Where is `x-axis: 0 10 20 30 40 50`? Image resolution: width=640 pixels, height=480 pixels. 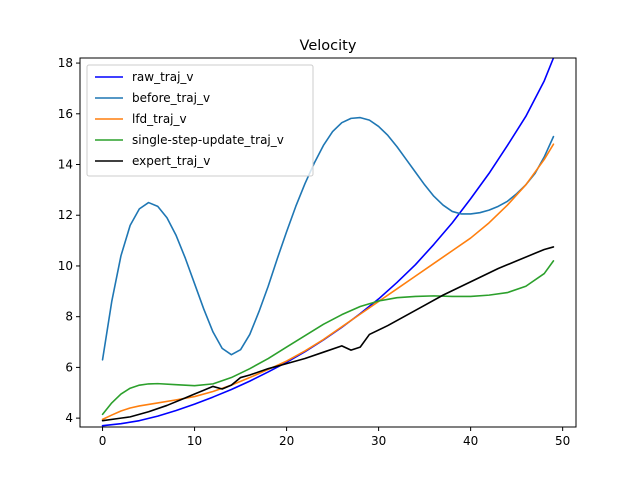
x-axis: 0 10 20 30 40 50 is located at coordinates (334, 437).